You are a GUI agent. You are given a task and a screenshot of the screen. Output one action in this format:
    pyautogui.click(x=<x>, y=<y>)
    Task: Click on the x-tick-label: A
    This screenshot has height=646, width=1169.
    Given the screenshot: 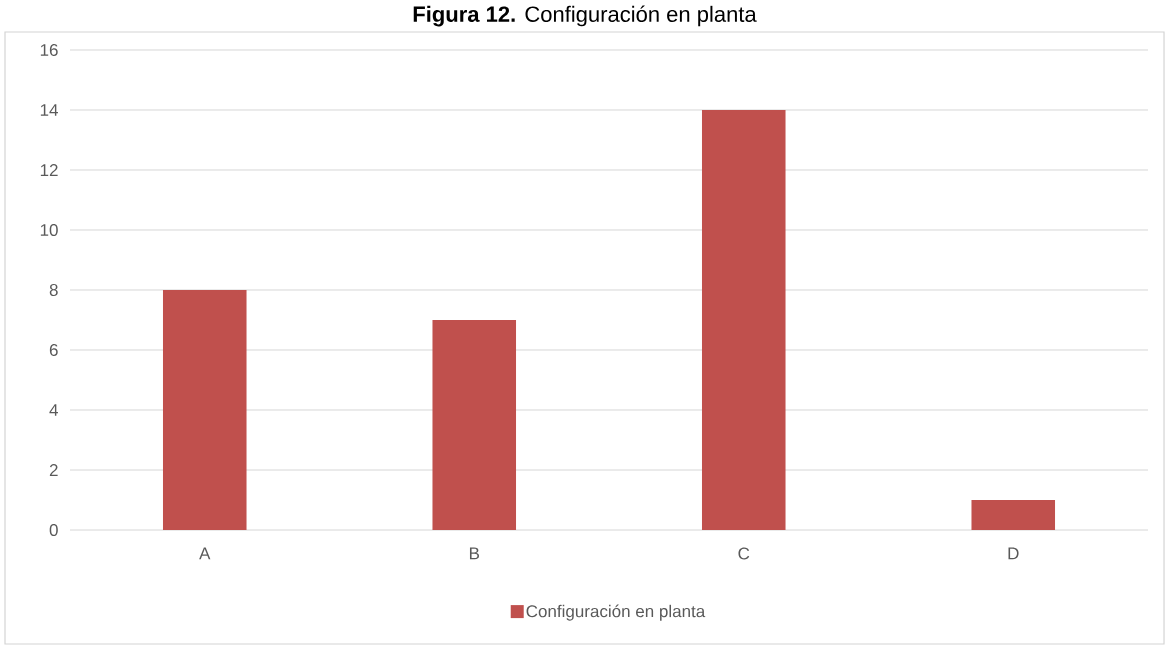 What is the action you would take?
    pyautogui.click(x=205, y=553)
    